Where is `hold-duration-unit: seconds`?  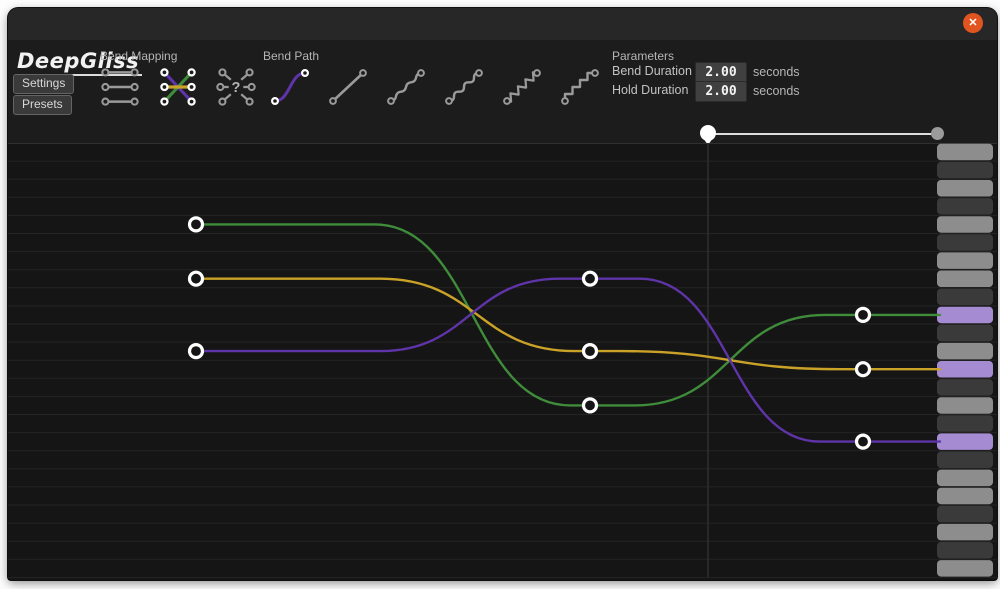
hold-duration-unit: seconds is located at coordinates (776, 91).